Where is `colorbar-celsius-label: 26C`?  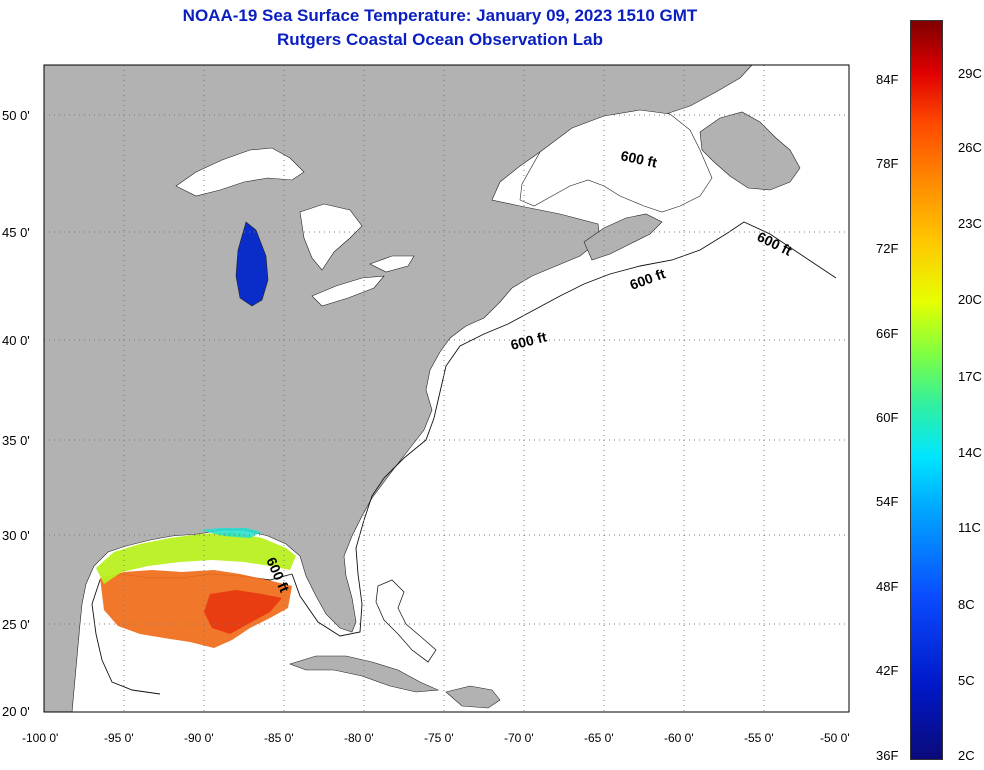
colorbar-celsius-label: 26C is located at coordinates (970, 147).